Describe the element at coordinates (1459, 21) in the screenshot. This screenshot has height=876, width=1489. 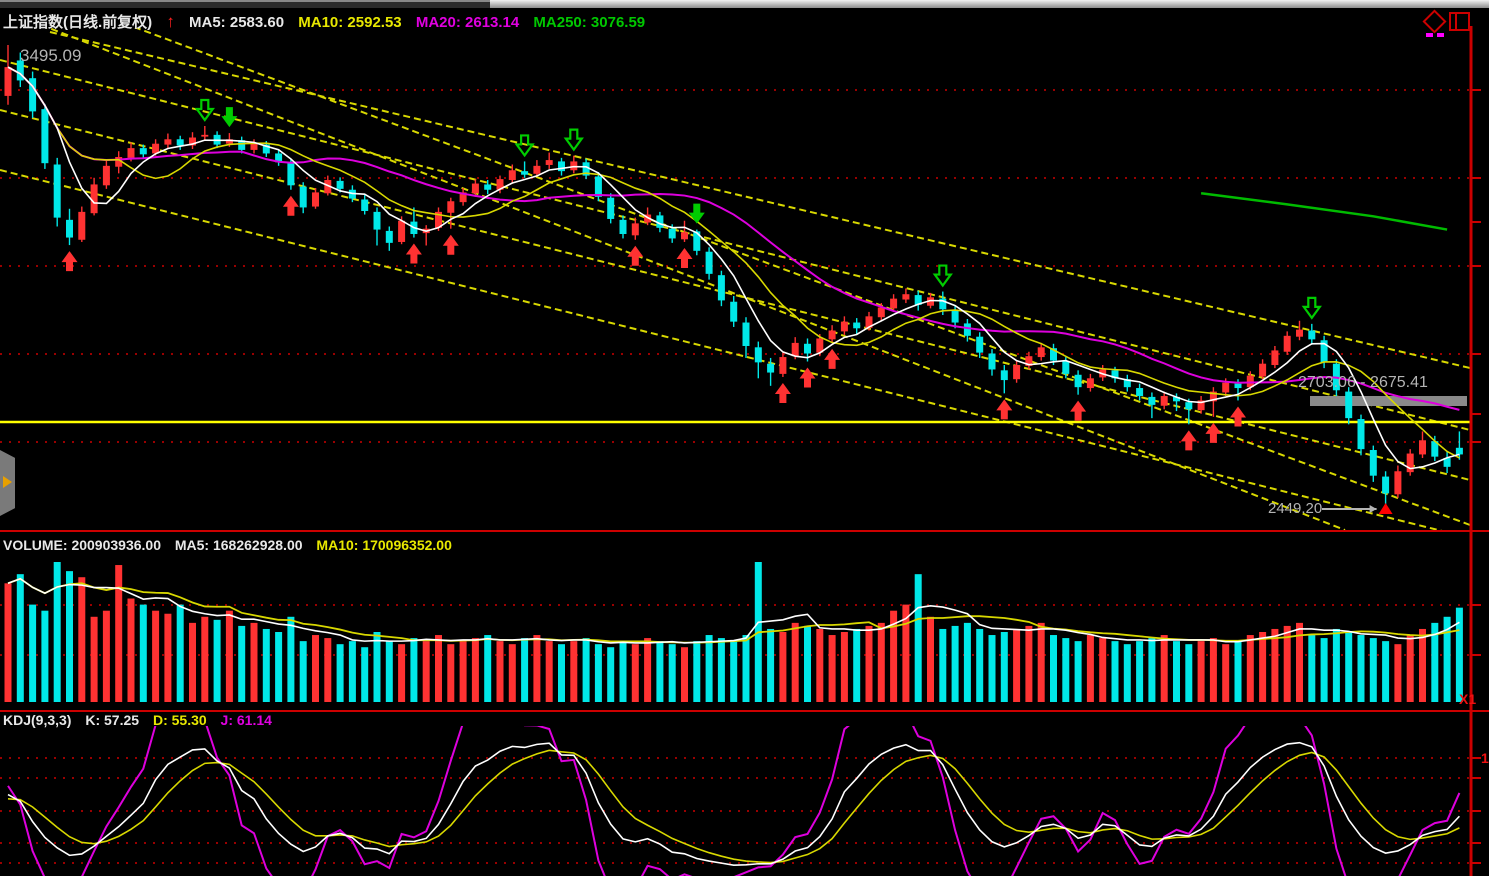
I see `split-window-icon` at that location.